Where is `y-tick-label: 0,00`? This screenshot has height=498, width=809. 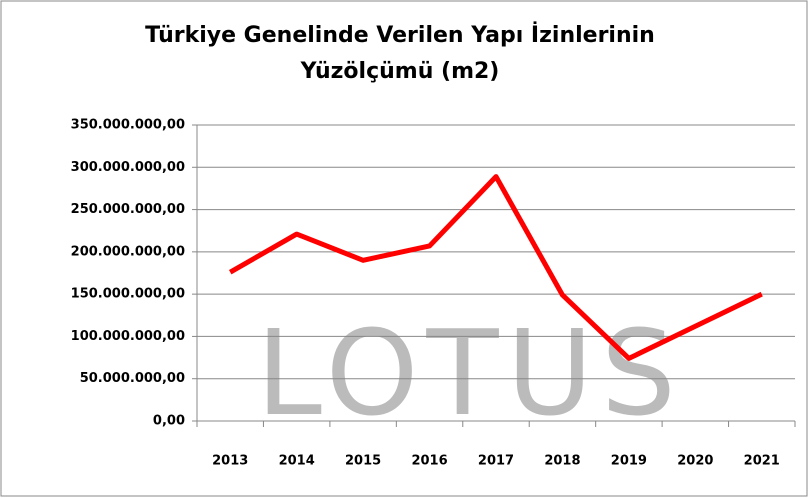
y-tick-label: 0,00 is located at coordinates (169, 421).